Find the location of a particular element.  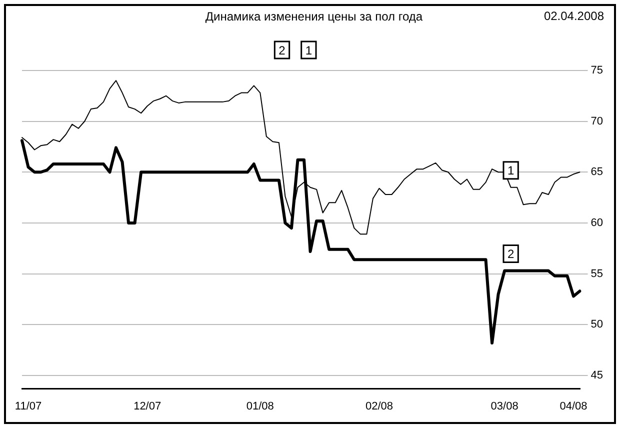

x-tick-label: 01/08 is located at coordinates (260, 406).